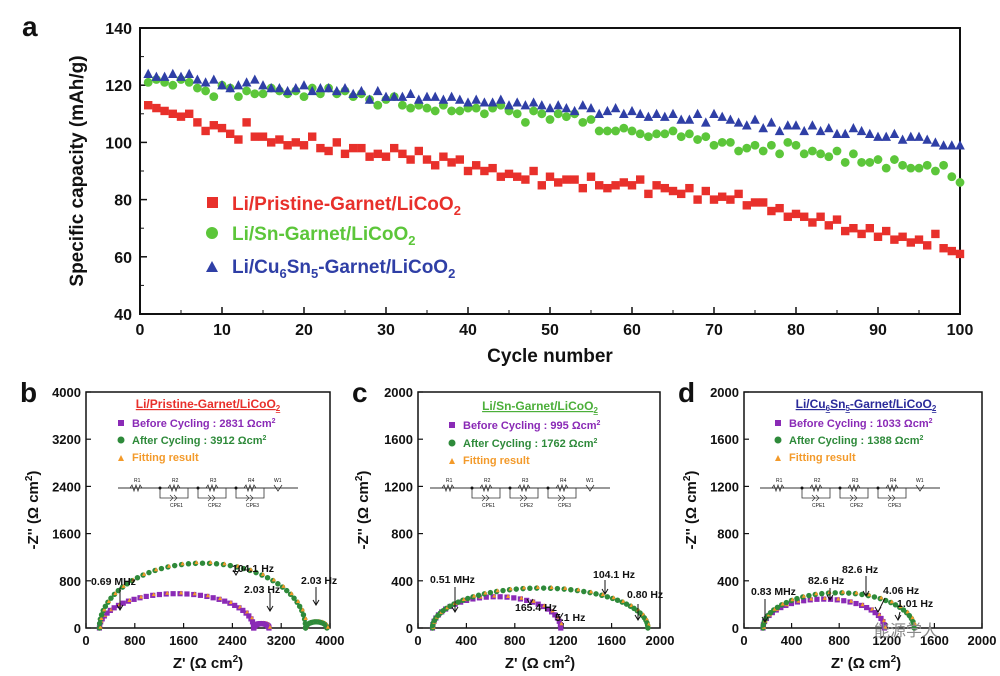 This screenshot has width=1000, height=676. Describe the element at coordinates (360, 392) in the screenshot. I see `panel-c-label: c` at that location.